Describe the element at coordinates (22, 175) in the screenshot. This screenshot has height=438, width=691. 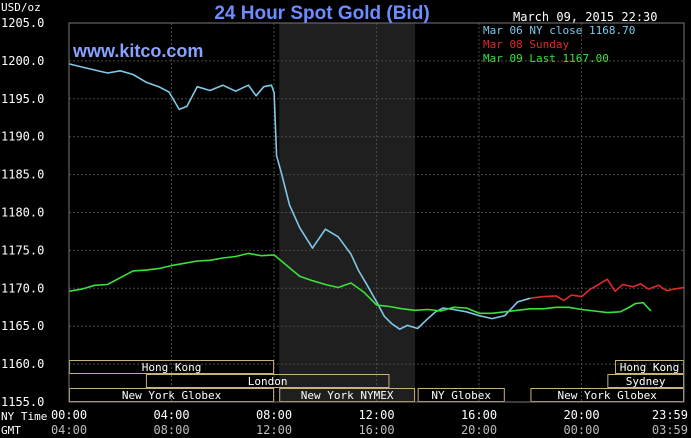
I see `y-tick-label: 1185.0` at that location.